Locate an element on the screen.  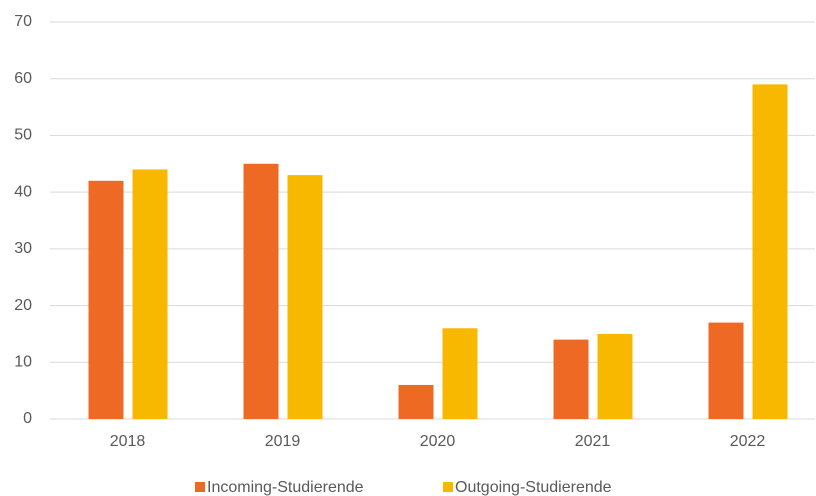
x-tick-label: 2022 is located at coordinates (748, 441).